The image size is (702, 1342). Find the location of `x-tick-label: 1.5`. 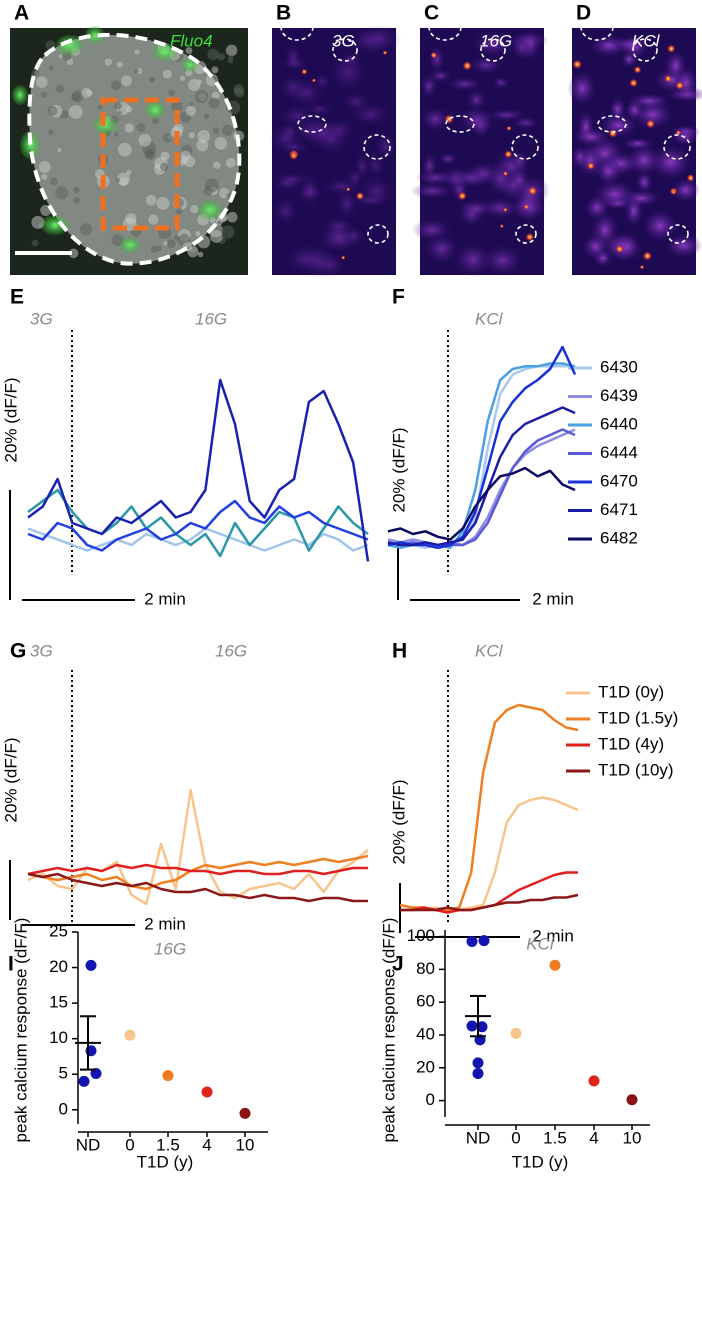

x-tick-label: 1.5 is located at coordinates (555, 1137).